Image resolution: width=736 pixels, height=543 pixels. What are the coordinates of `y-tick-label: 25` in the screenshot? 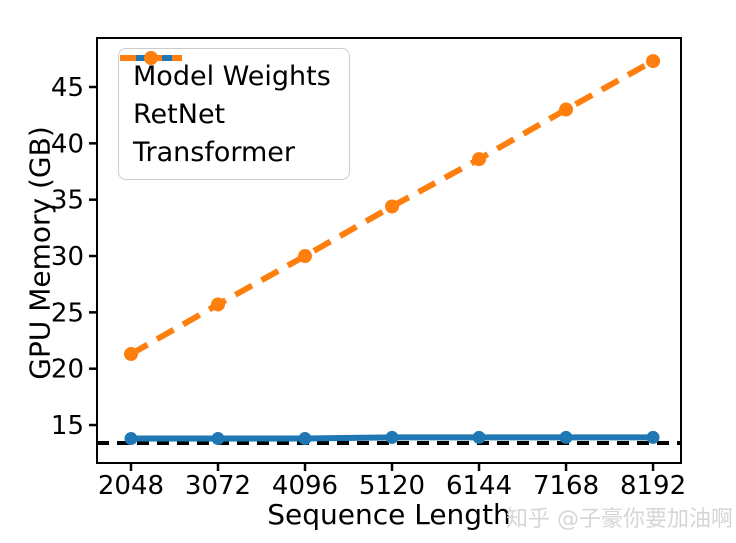 It's located at (67, 313).